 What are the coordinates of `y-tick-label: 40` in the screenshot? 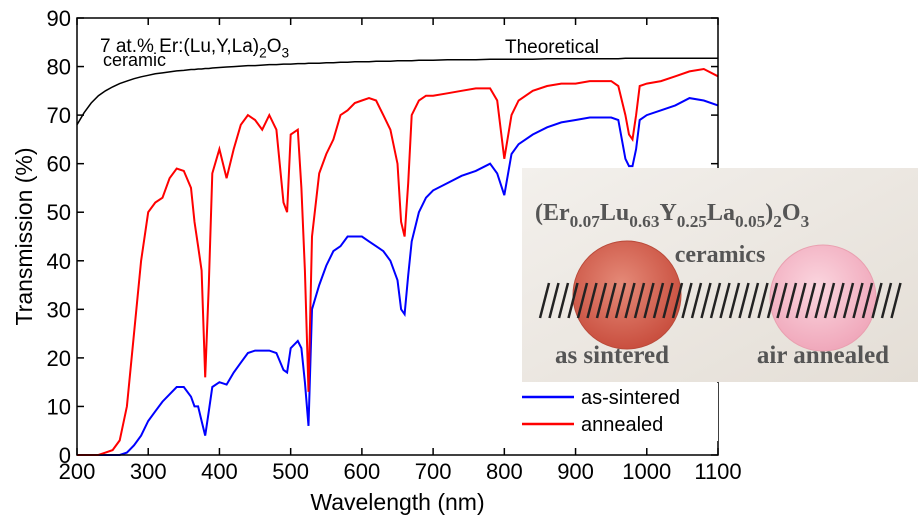 It's located at (59, 261).